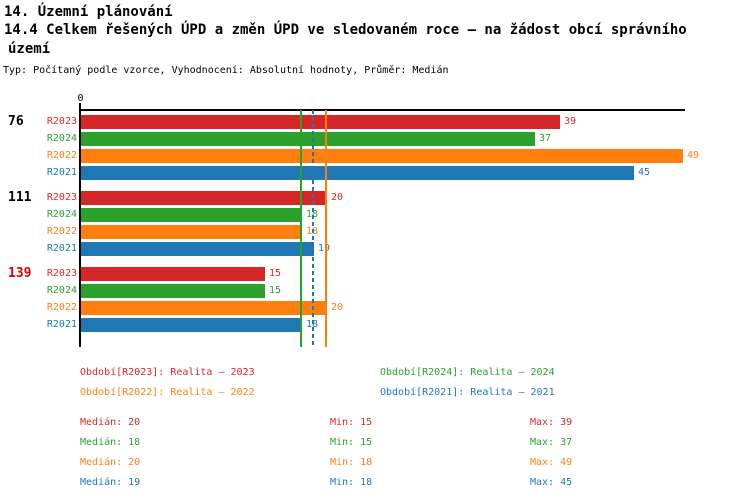  I want to click on bar-value-label-R2023: 20, so click(337, 197).